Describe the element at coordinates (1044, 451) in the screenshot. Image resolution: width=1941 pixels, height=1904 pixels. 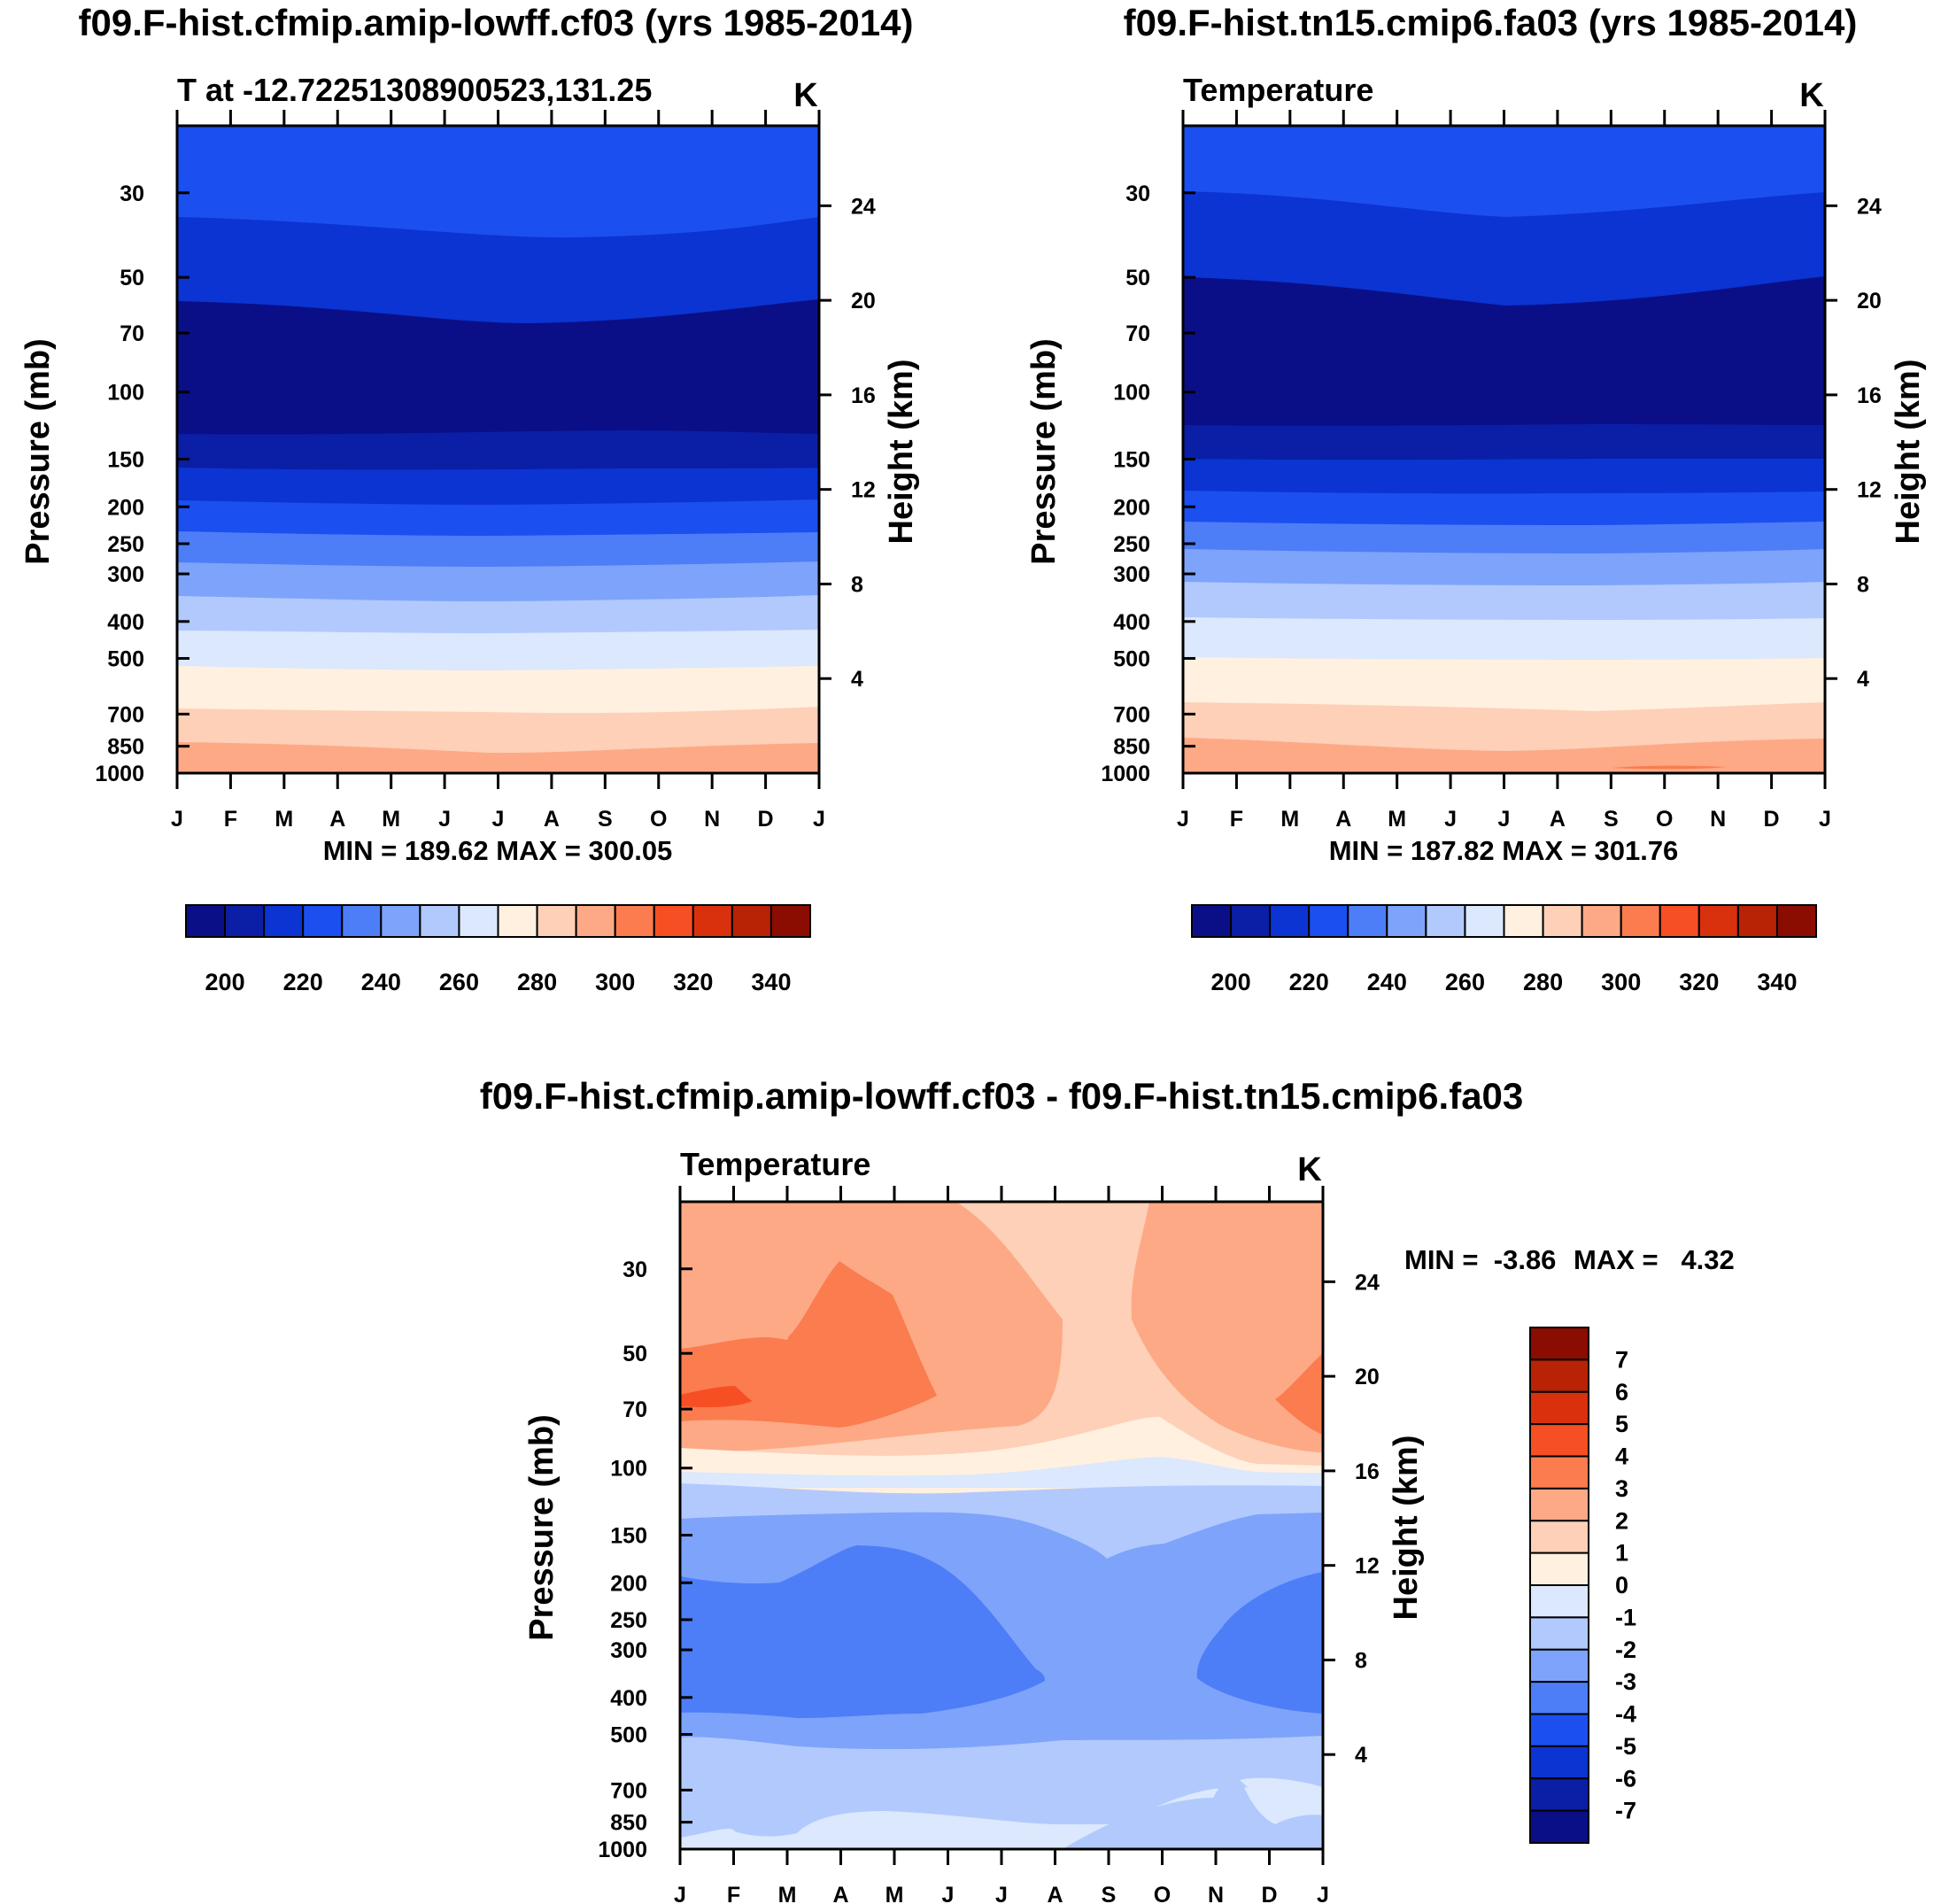
I see `panel-b-ylabel: Pressure (mb)` at that location.